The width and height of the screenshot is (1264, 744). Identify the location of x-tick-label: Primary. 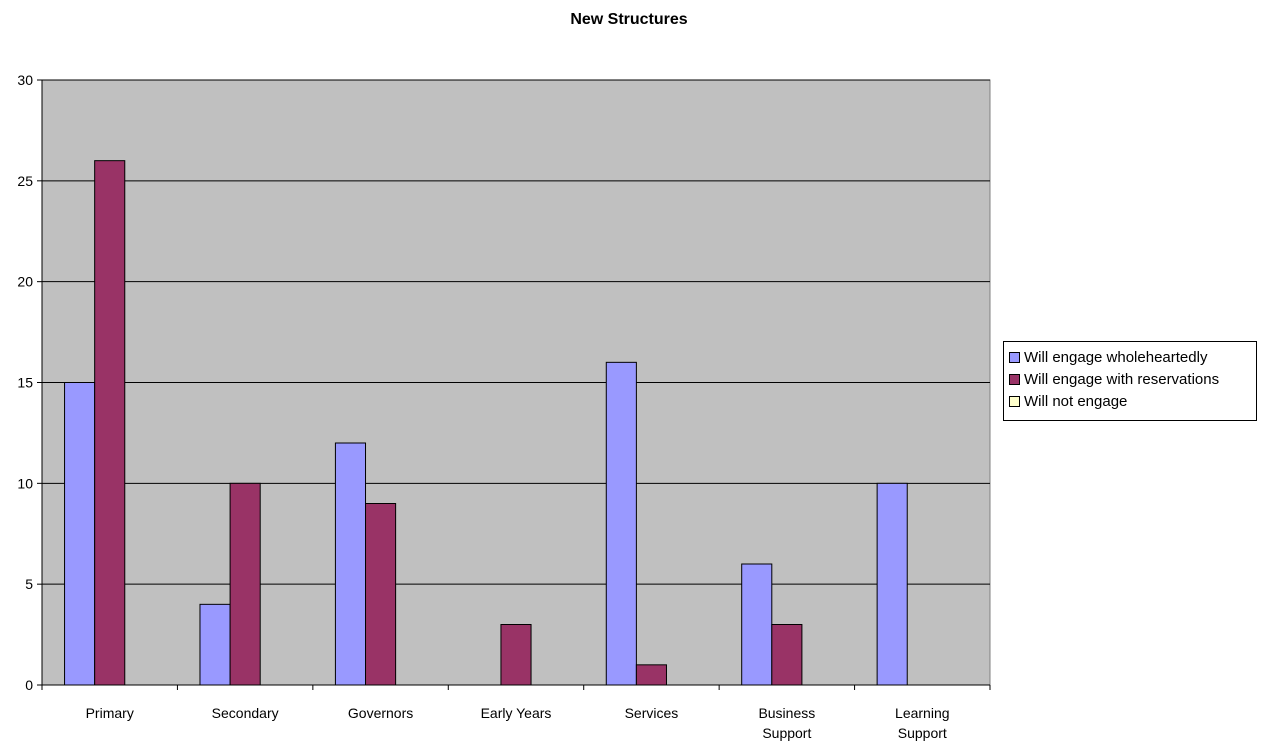
(110, 713).